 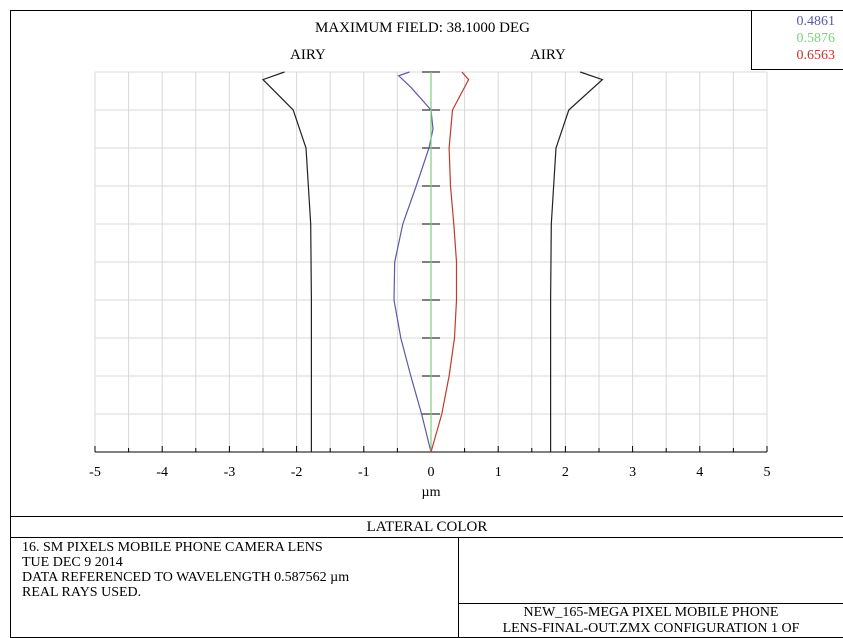 I want to click on wavelength-legend: 0.4861 0.5876 0.6563, so click(x=797, y=40).